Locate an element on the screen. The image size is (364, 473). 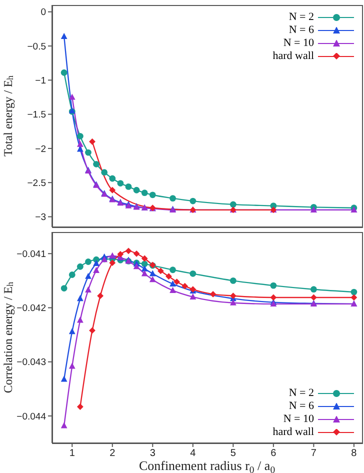
x-tick-label: 4 is located at coordinates (193, 454).